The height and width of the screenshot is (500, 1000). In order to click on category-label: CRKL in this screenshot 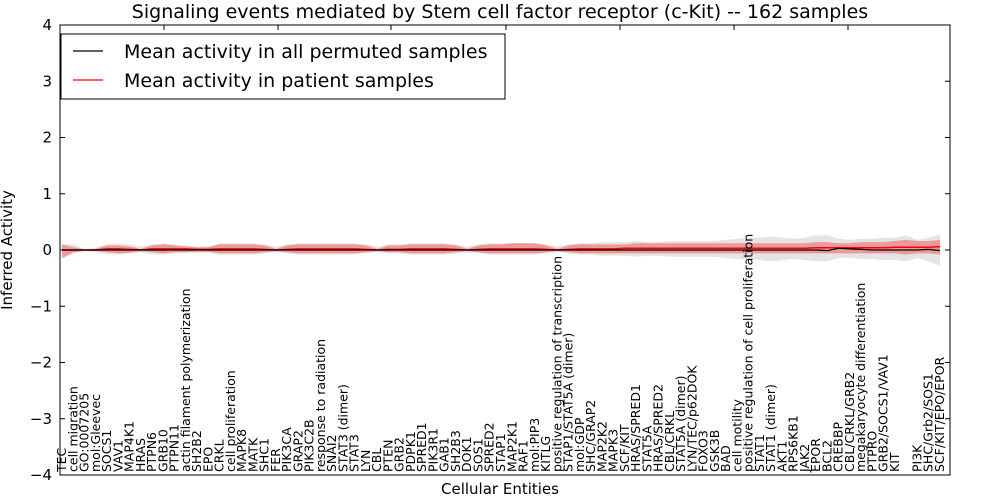, I will do `click(219, 455)`.